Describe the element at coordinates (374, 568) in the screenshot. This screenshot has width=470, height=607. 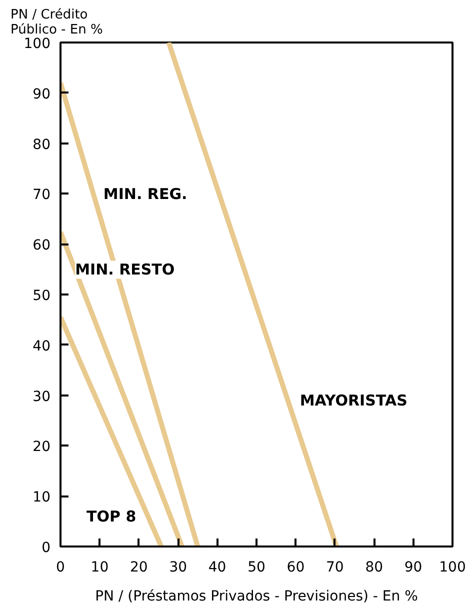
I see `x-tick-label: 80` at that location.